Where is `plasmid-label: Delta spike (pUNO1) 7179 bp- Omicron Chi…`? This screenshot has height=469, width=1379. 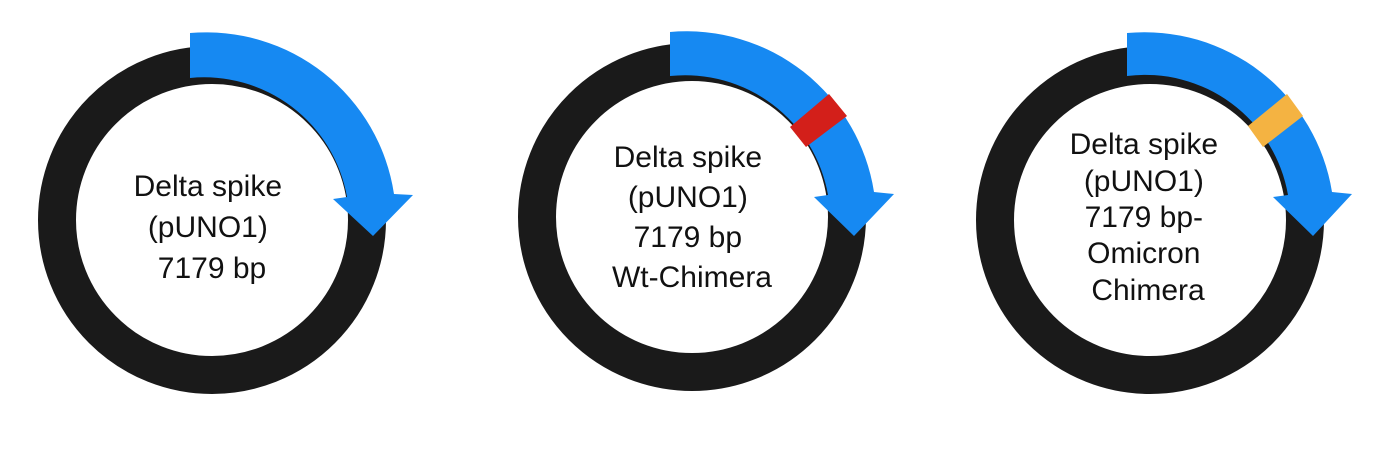 plasmid-label: Delta spike (pUNO1) 7179 bp- Omicron Chi… is located at coordinates (1148, 217).